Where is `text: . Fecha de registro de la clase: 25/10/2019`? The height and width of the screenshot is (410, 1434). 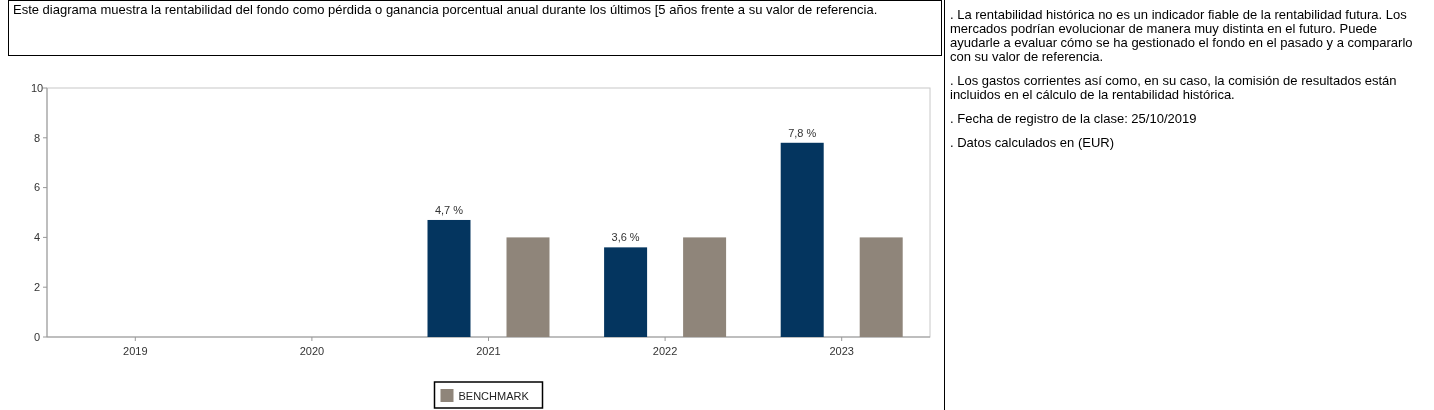 text: . Fecha de registro de la clase: 25/10/2019 is located at coordinates (1074, 118).